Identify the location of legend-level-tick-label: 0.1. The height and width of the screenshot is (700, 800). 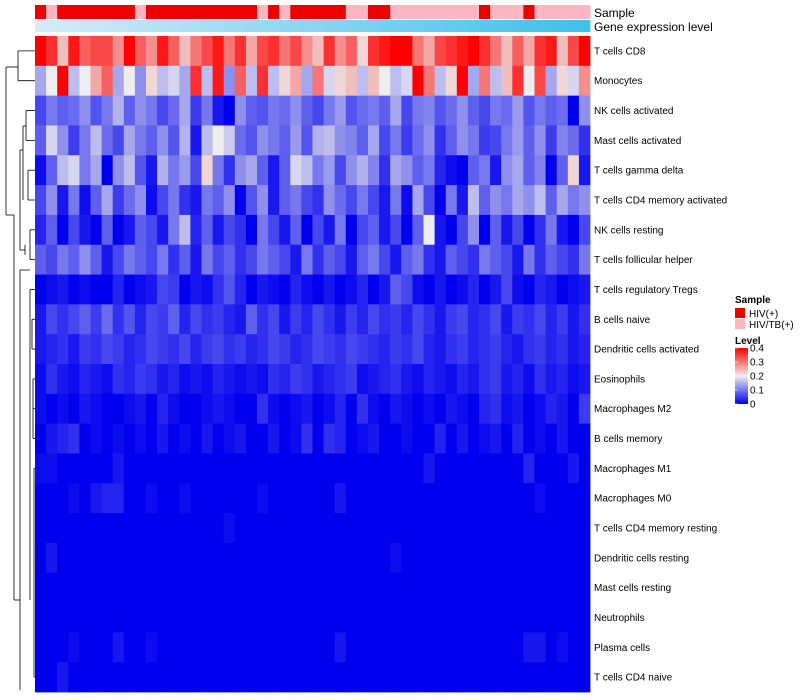
(757, 391).